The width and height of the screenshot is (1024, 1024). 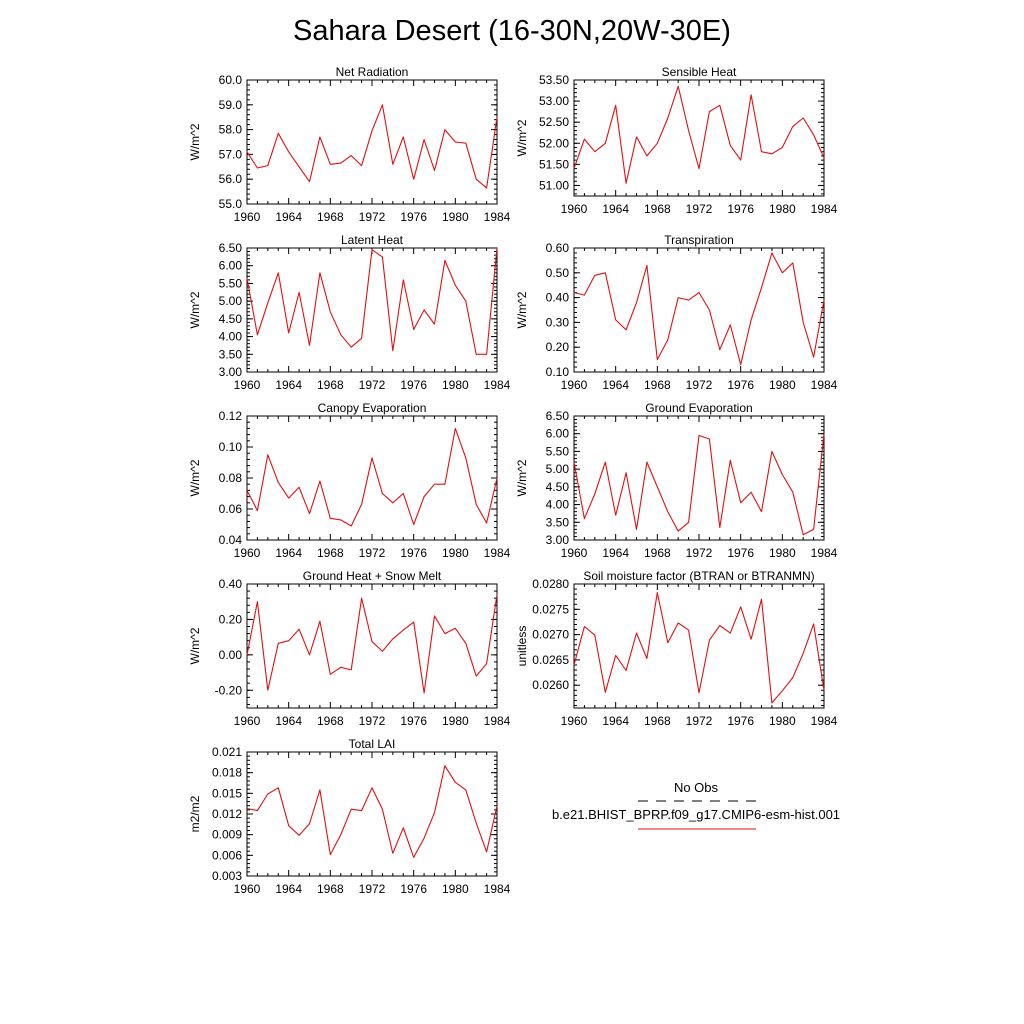 I want to click on y-tick-label: 0.50, so click(x=558, y=273).